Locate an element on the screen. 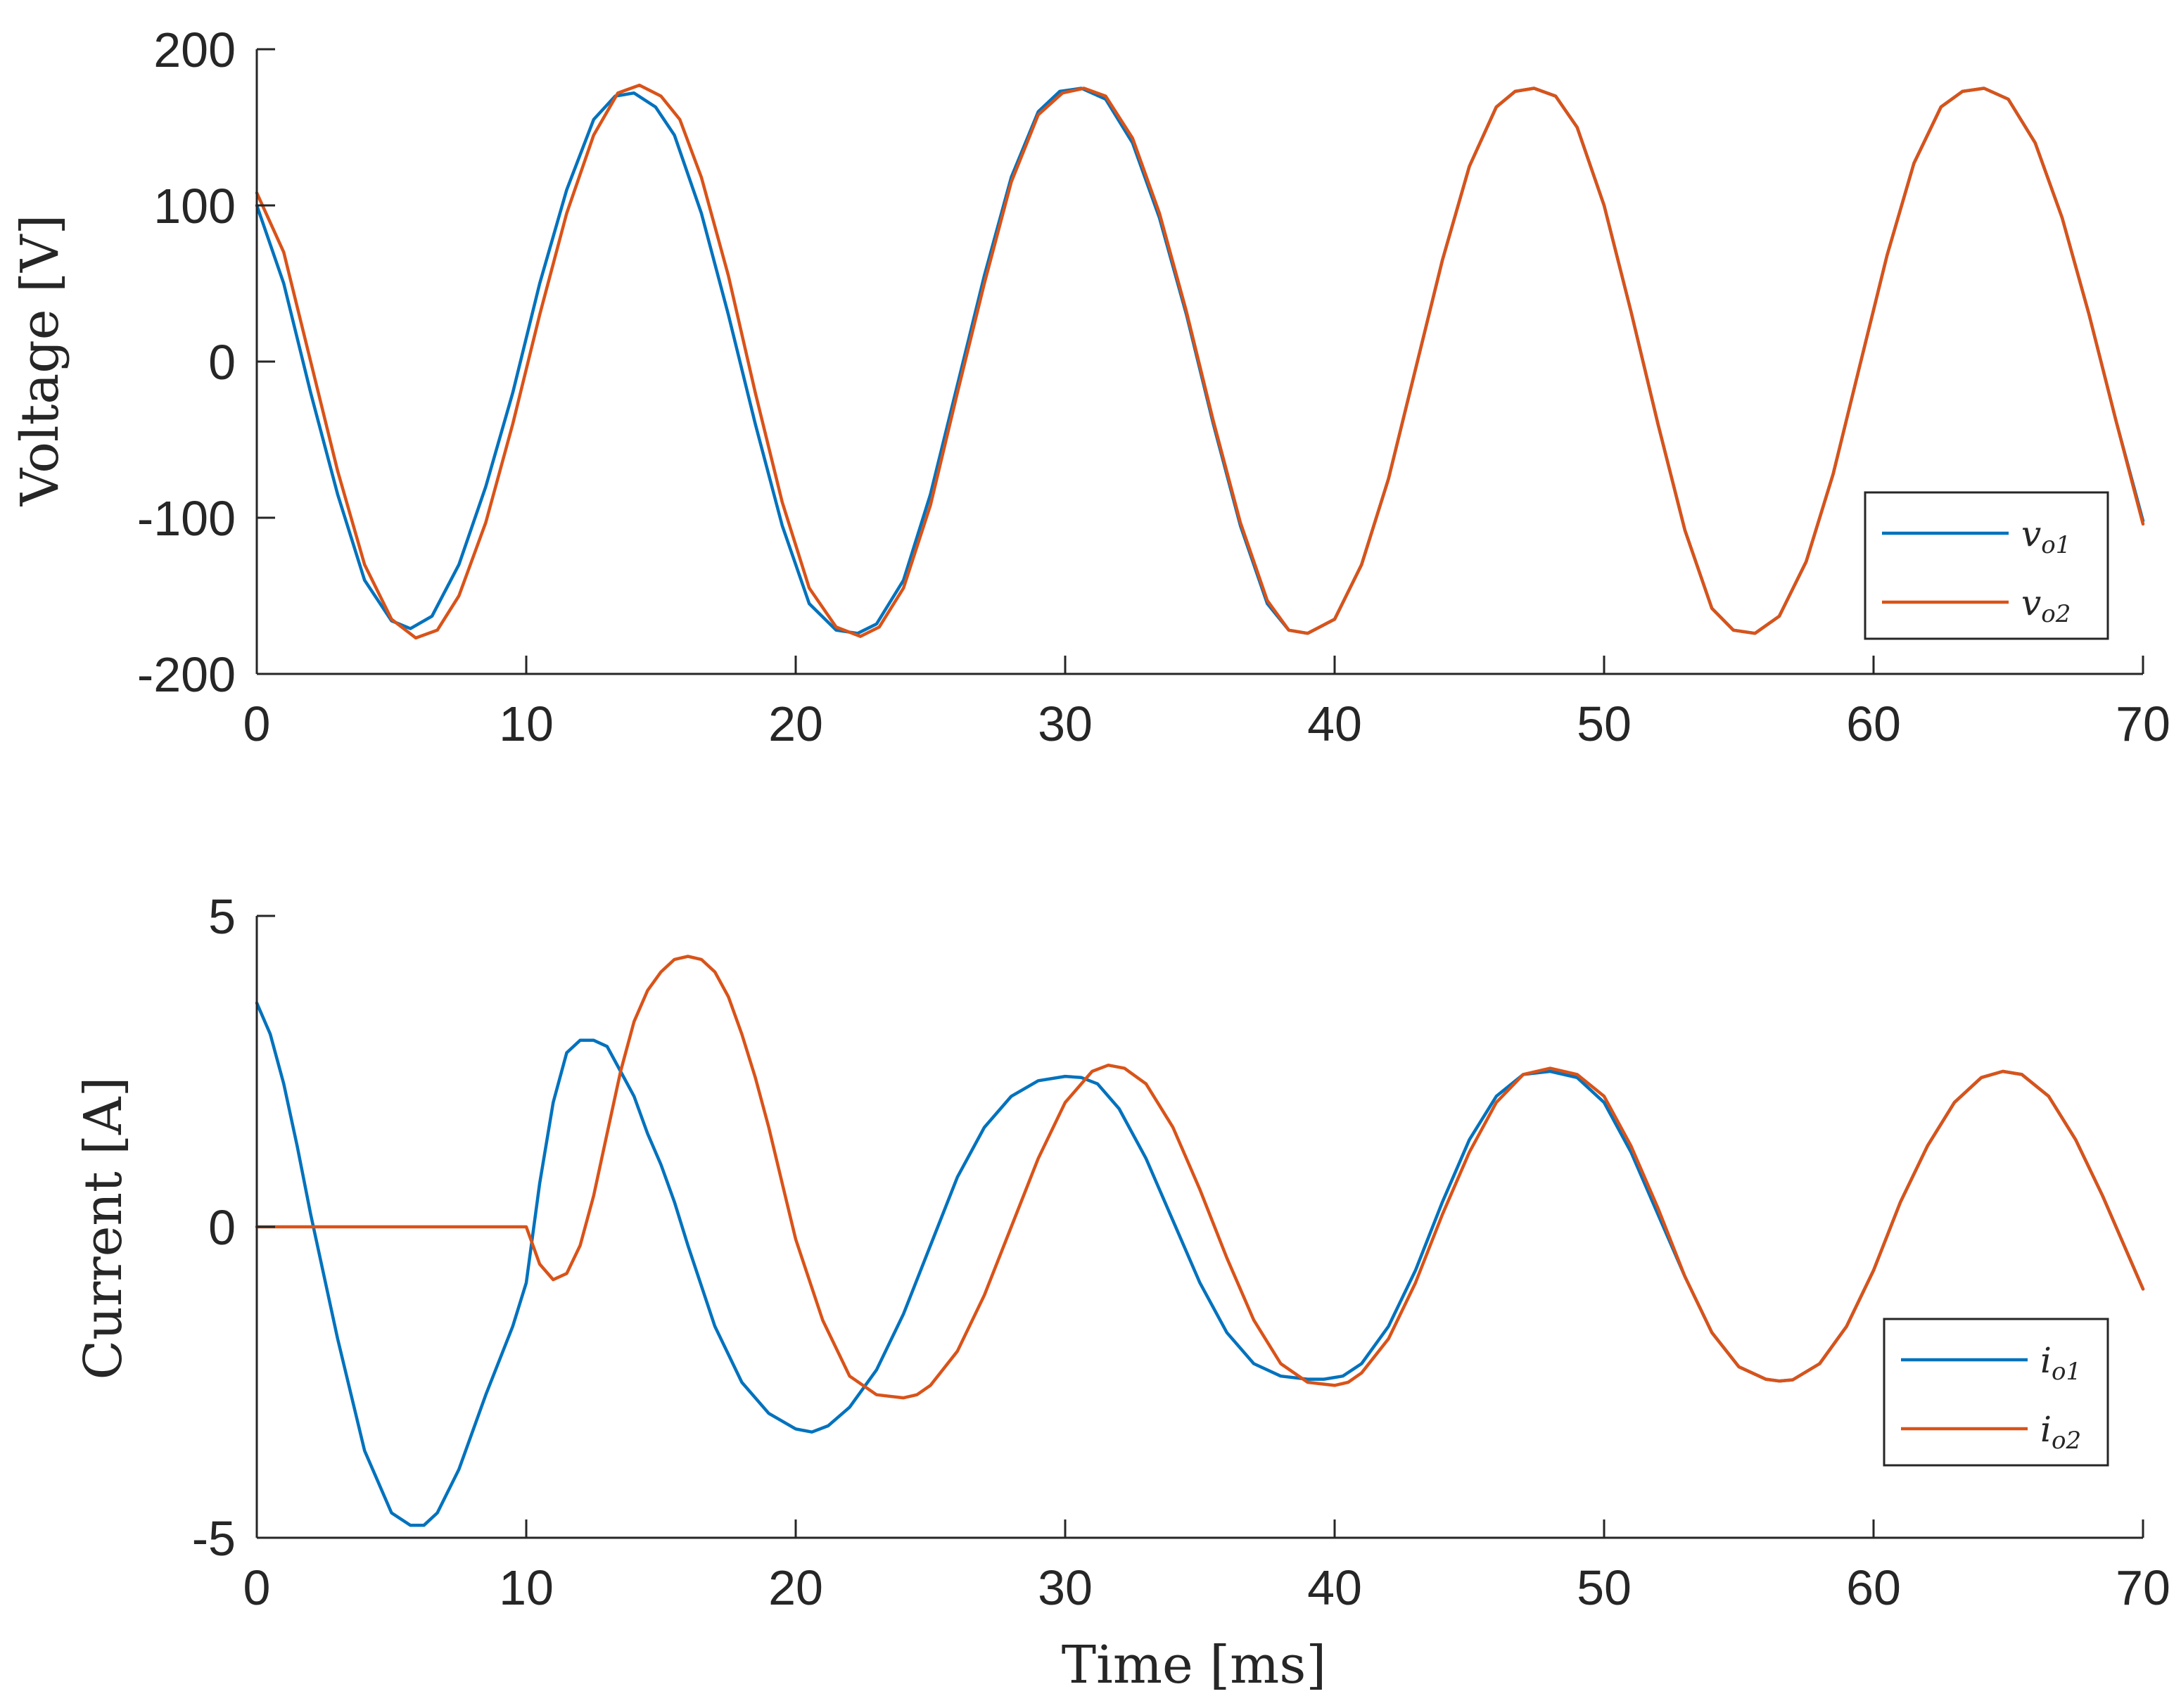 This screenshot has height=1708, width=2181. voltage-x-tick-label: 30 is located at coordinates (1065, 723).